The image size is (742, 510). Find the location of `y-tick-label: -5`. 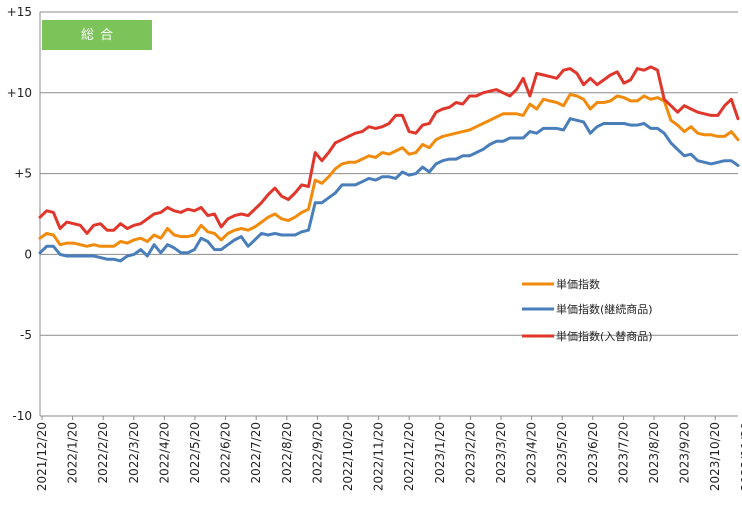

y-tick-label: -5 is located at coordinates (26, 335).